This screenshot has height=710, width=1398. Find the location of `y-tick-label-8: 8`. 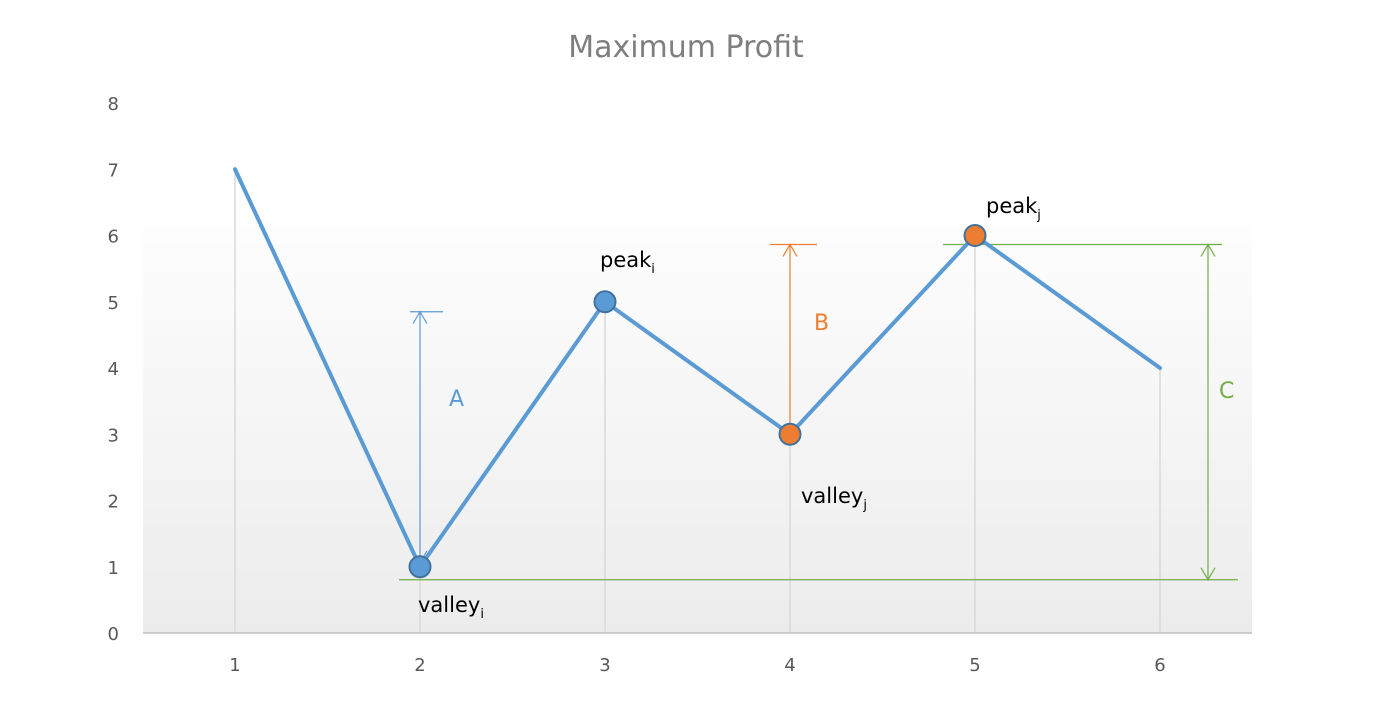

y-tick-label-8: 8 is located at coordinates (113, 104).